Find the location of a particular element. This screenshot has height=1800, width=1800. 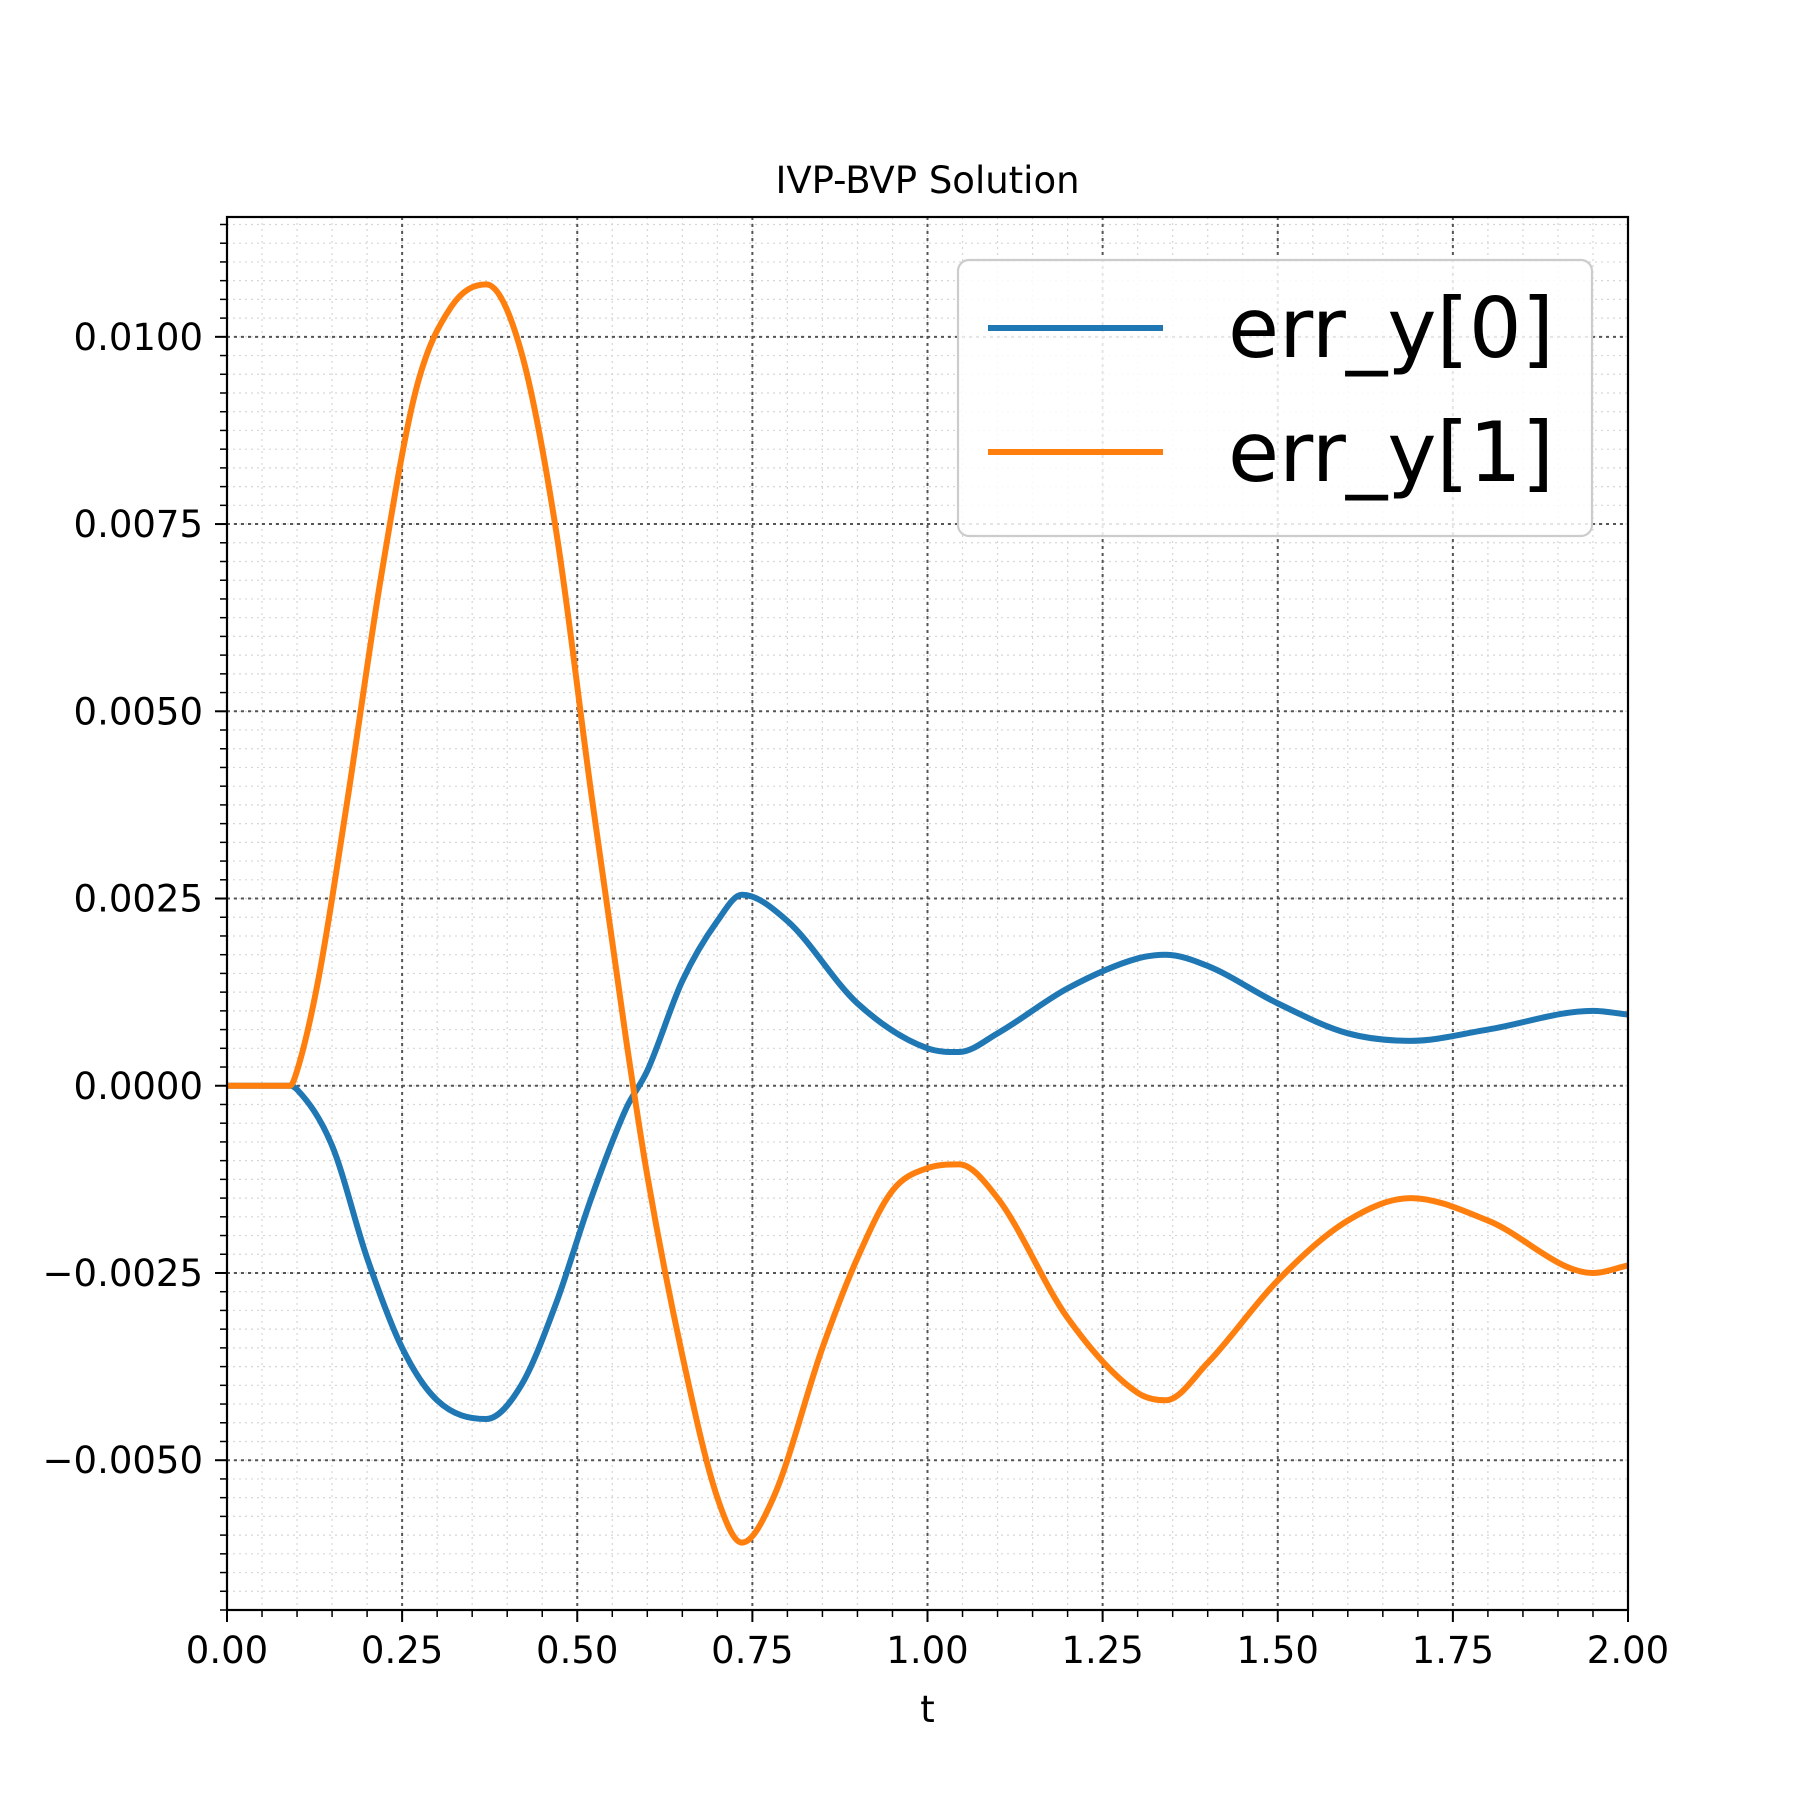

x-tick-label: 0.50 is located at coordinates (577, 1650).